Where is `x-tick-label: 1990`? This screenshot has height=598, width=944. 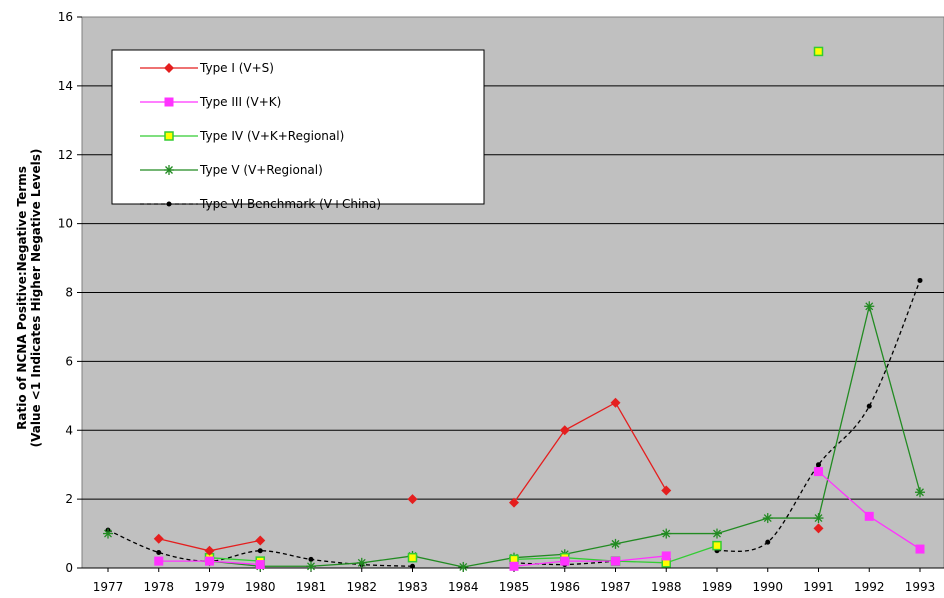 x-tick-label: 1990 is located at coordinates (767, 587).